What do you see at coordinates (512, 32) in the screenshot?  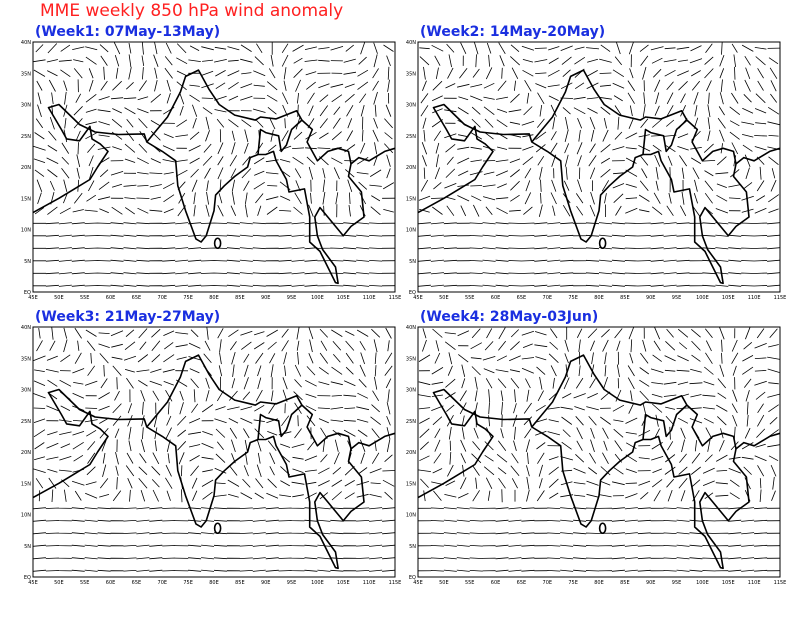 I see `panel-title: (Week2: 14May-20May)` at bounding box center [512, 32].